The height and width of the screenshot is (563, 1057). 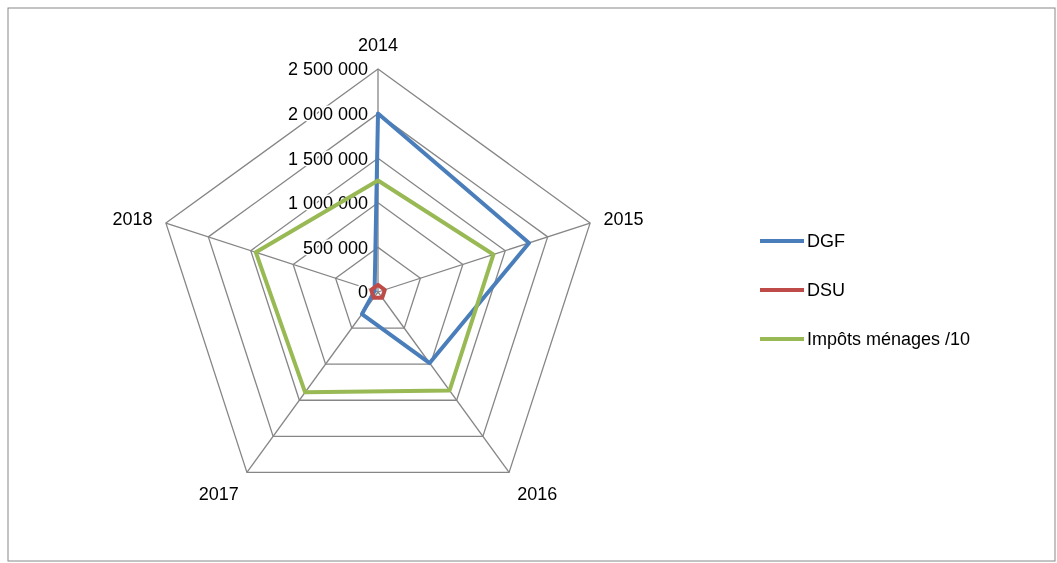 I want to click on legend-label: DGF, so click(x=826, y=241).